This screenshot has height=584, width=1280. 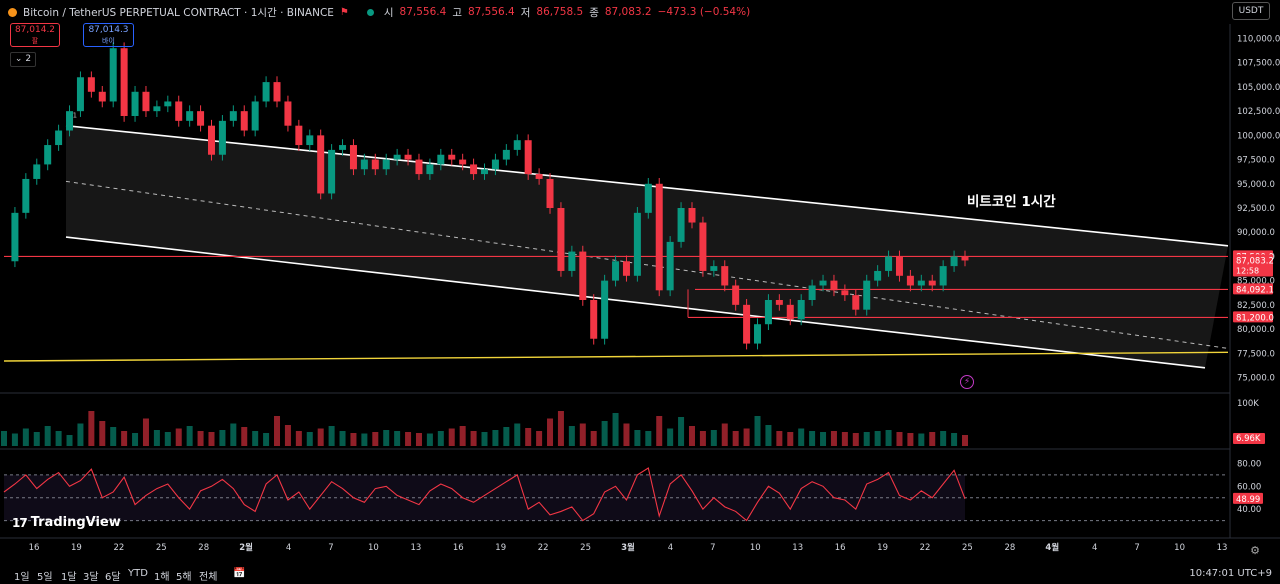 What do you see at coordinates (35, 35) in the screenshot?
I see `sell-button: 87,014.2 팔` at bounding box center [35, 35].